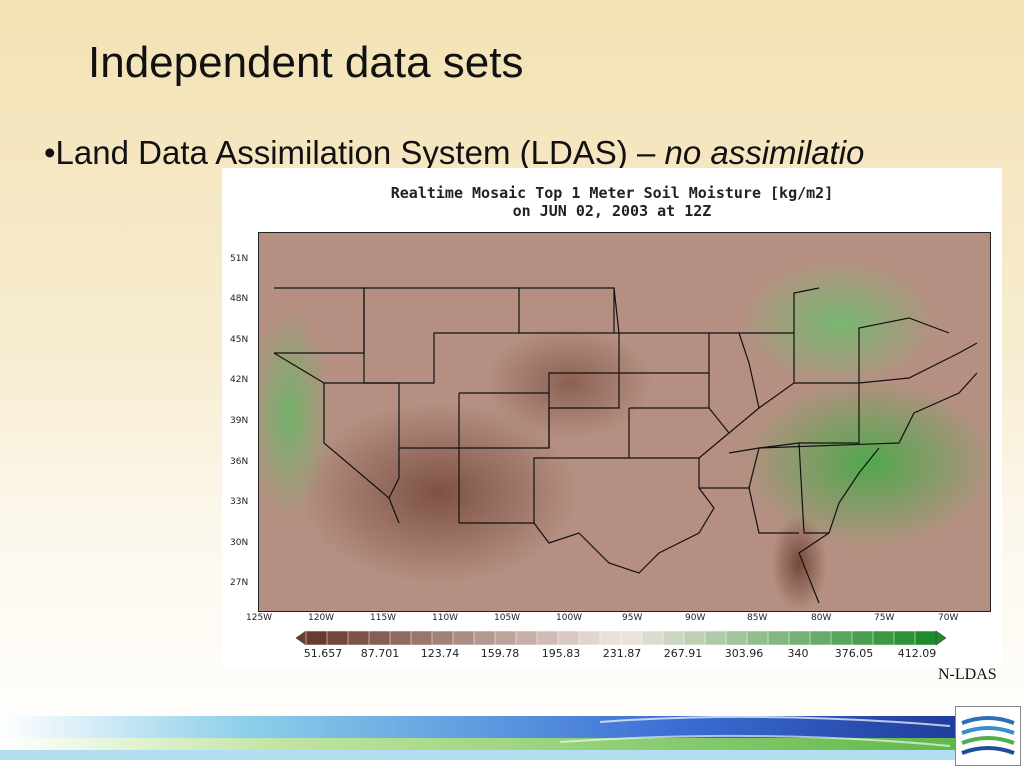  What do you see at coordinates (323, 653) in the screenshot?
I see `colorbar-label-1: 51.657` at bounding box center [323, 653].